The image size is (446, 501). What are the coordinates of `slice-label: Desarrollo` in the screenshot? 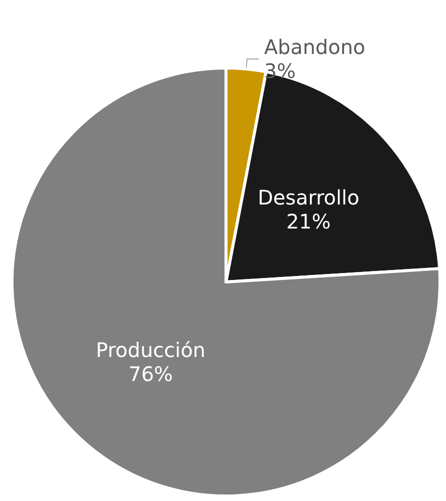 It's located at (309, 197).